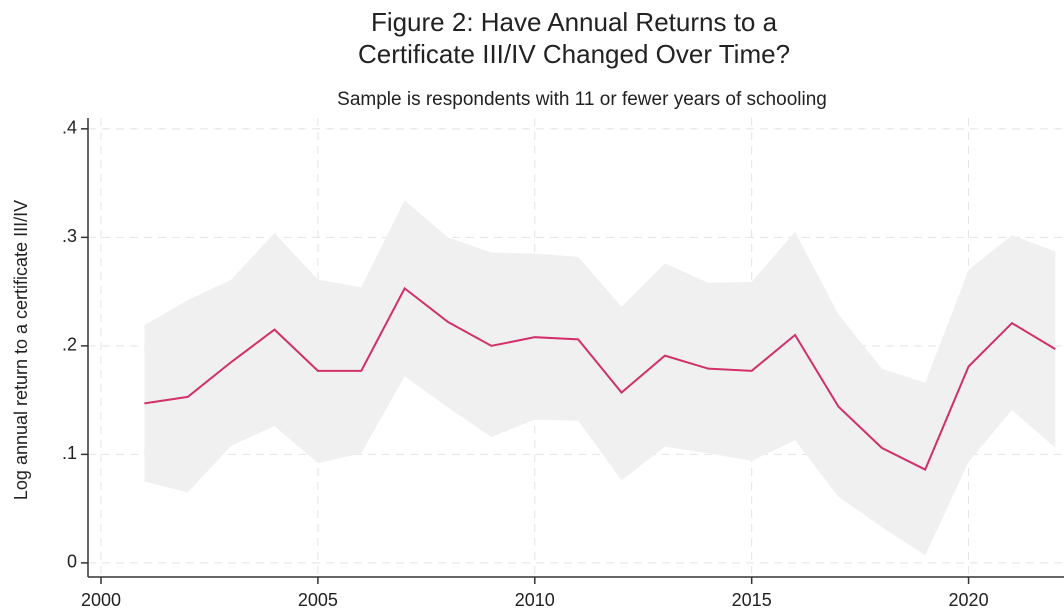  What do you see at coordinates (69, 128) in the screenshot?
I see `y-tick-label: .4` at bounding box center [69, 128].